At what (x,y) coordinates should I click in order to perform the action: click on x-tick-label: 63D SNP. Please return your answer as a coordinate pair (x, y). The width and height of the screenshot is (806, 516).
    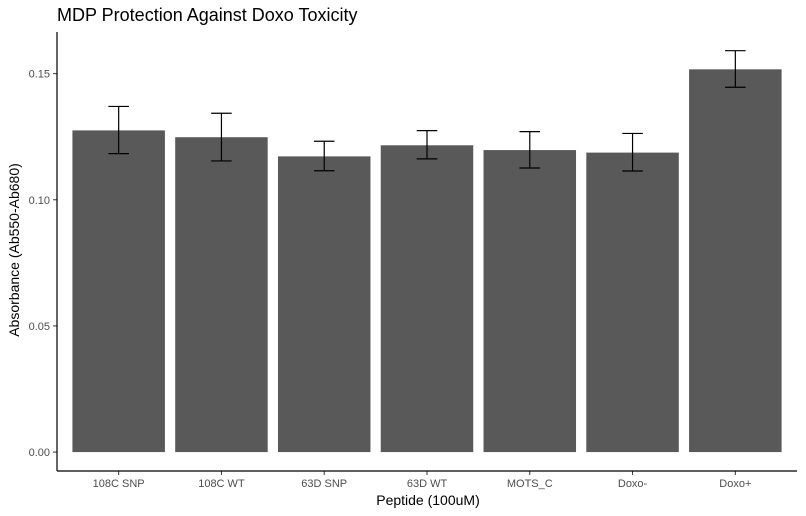
    Looking at the image, I should click on (324, 484).